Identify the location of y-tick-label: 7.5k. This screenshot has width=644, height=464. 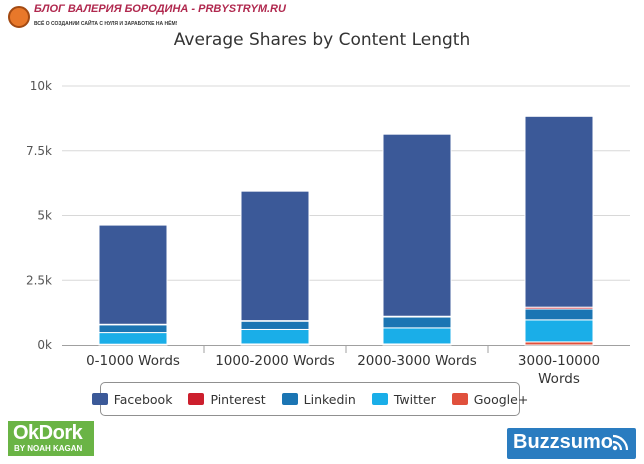
(39, 151).